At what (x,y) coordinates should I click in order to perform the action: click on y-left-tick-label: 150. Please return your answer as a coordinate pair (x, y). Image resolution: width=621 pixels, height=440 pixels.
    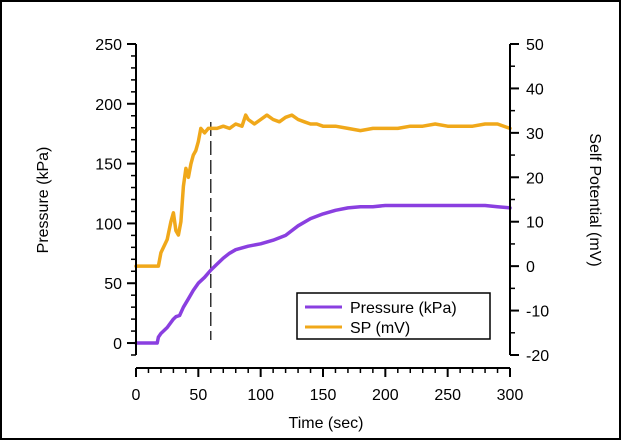
    Looking at the image, I should click on (108, 165).